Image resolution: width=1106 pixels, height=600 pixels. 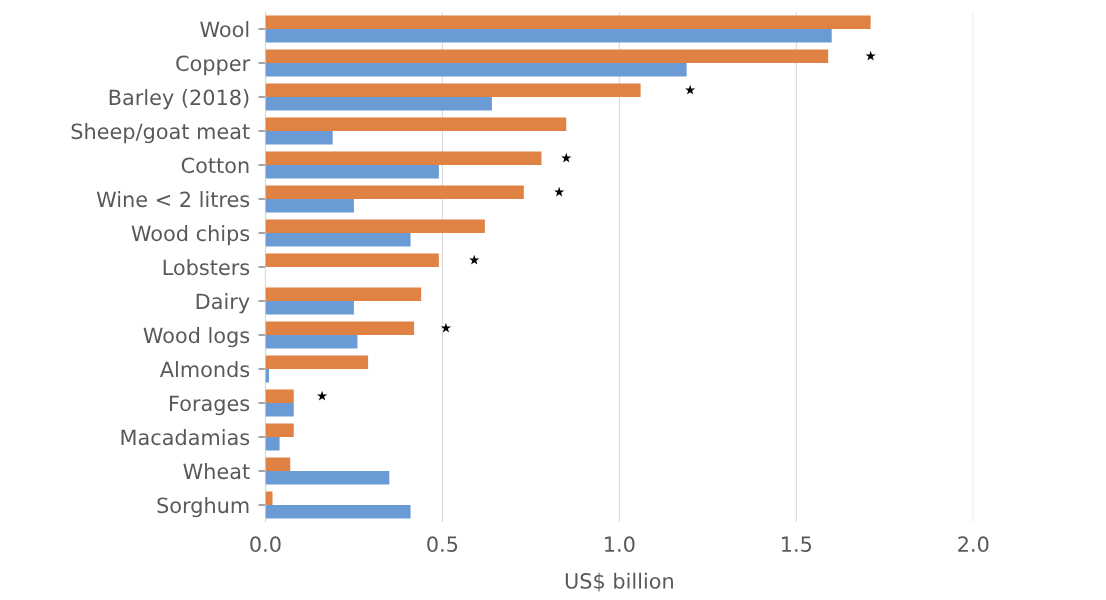 What do you see at coordinates (973, 544) in the screenshot?
I see `x-tick-label: 2.0` at bounding box center [973, 544].